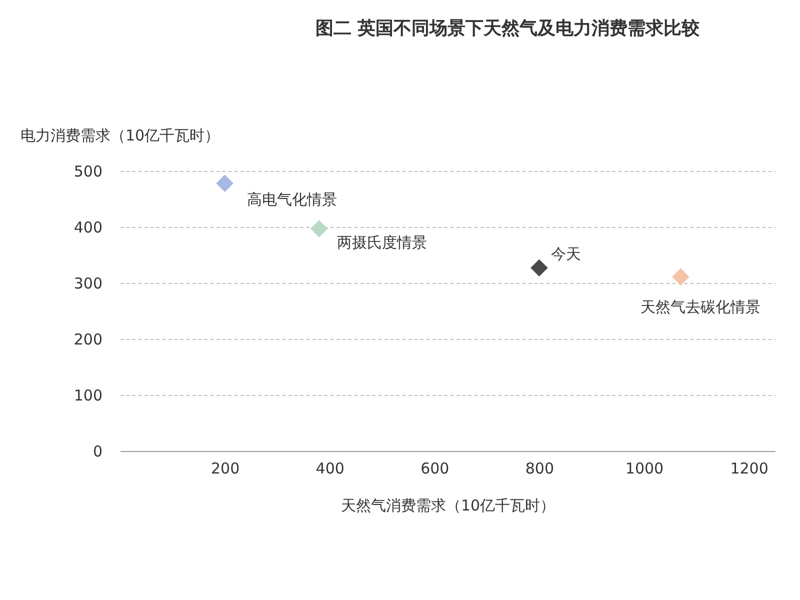 The width and height of the screenshot is (800, 600). Describe the element at coordinates (88, 395) in the screenshot. I see `y-tick-label: 100` at that location.